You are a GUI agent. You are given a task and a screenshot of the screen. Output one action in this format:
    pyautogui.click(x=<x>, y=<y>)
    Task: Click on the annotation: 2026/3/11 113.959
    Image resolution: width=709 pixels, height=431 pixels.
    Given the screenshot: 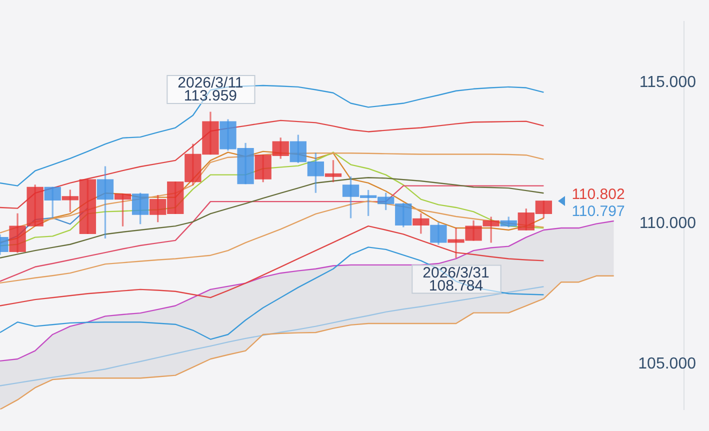 What is the action you would take?
    pyautogui.click(x=211, y=89)
    